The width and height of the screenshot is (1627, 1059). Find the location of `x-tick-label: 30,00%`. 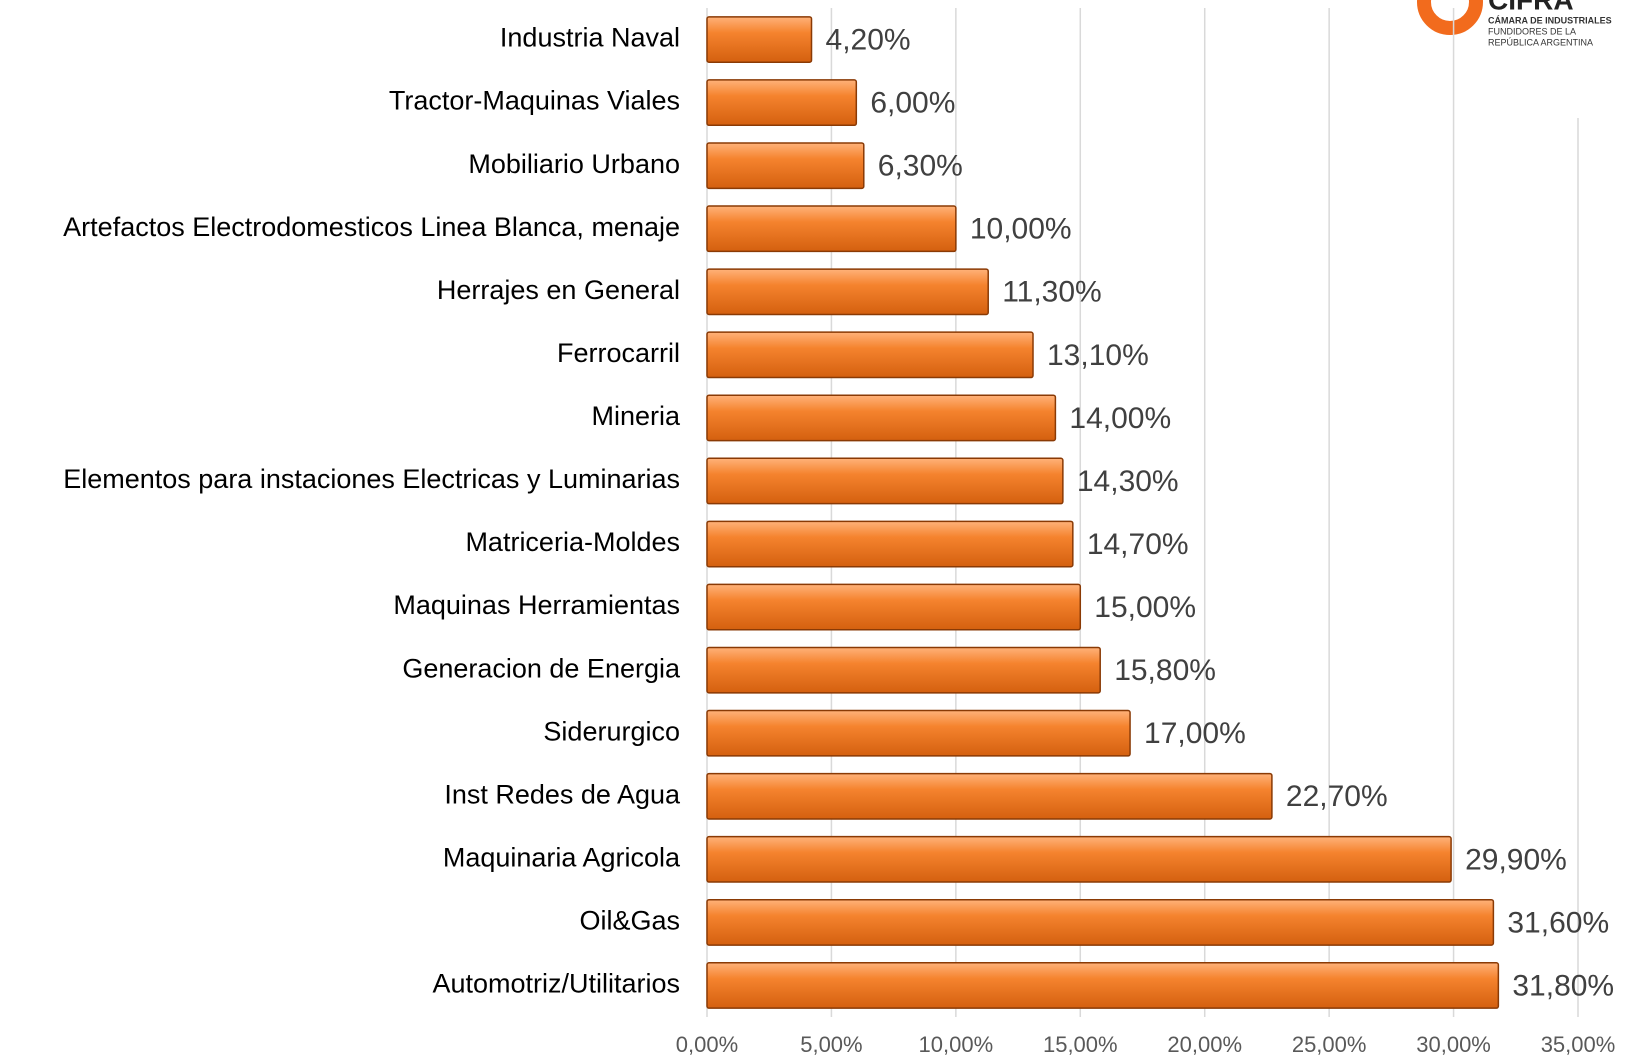

x-tick-label: 30,00% is located at coordinates (1453, 1044).